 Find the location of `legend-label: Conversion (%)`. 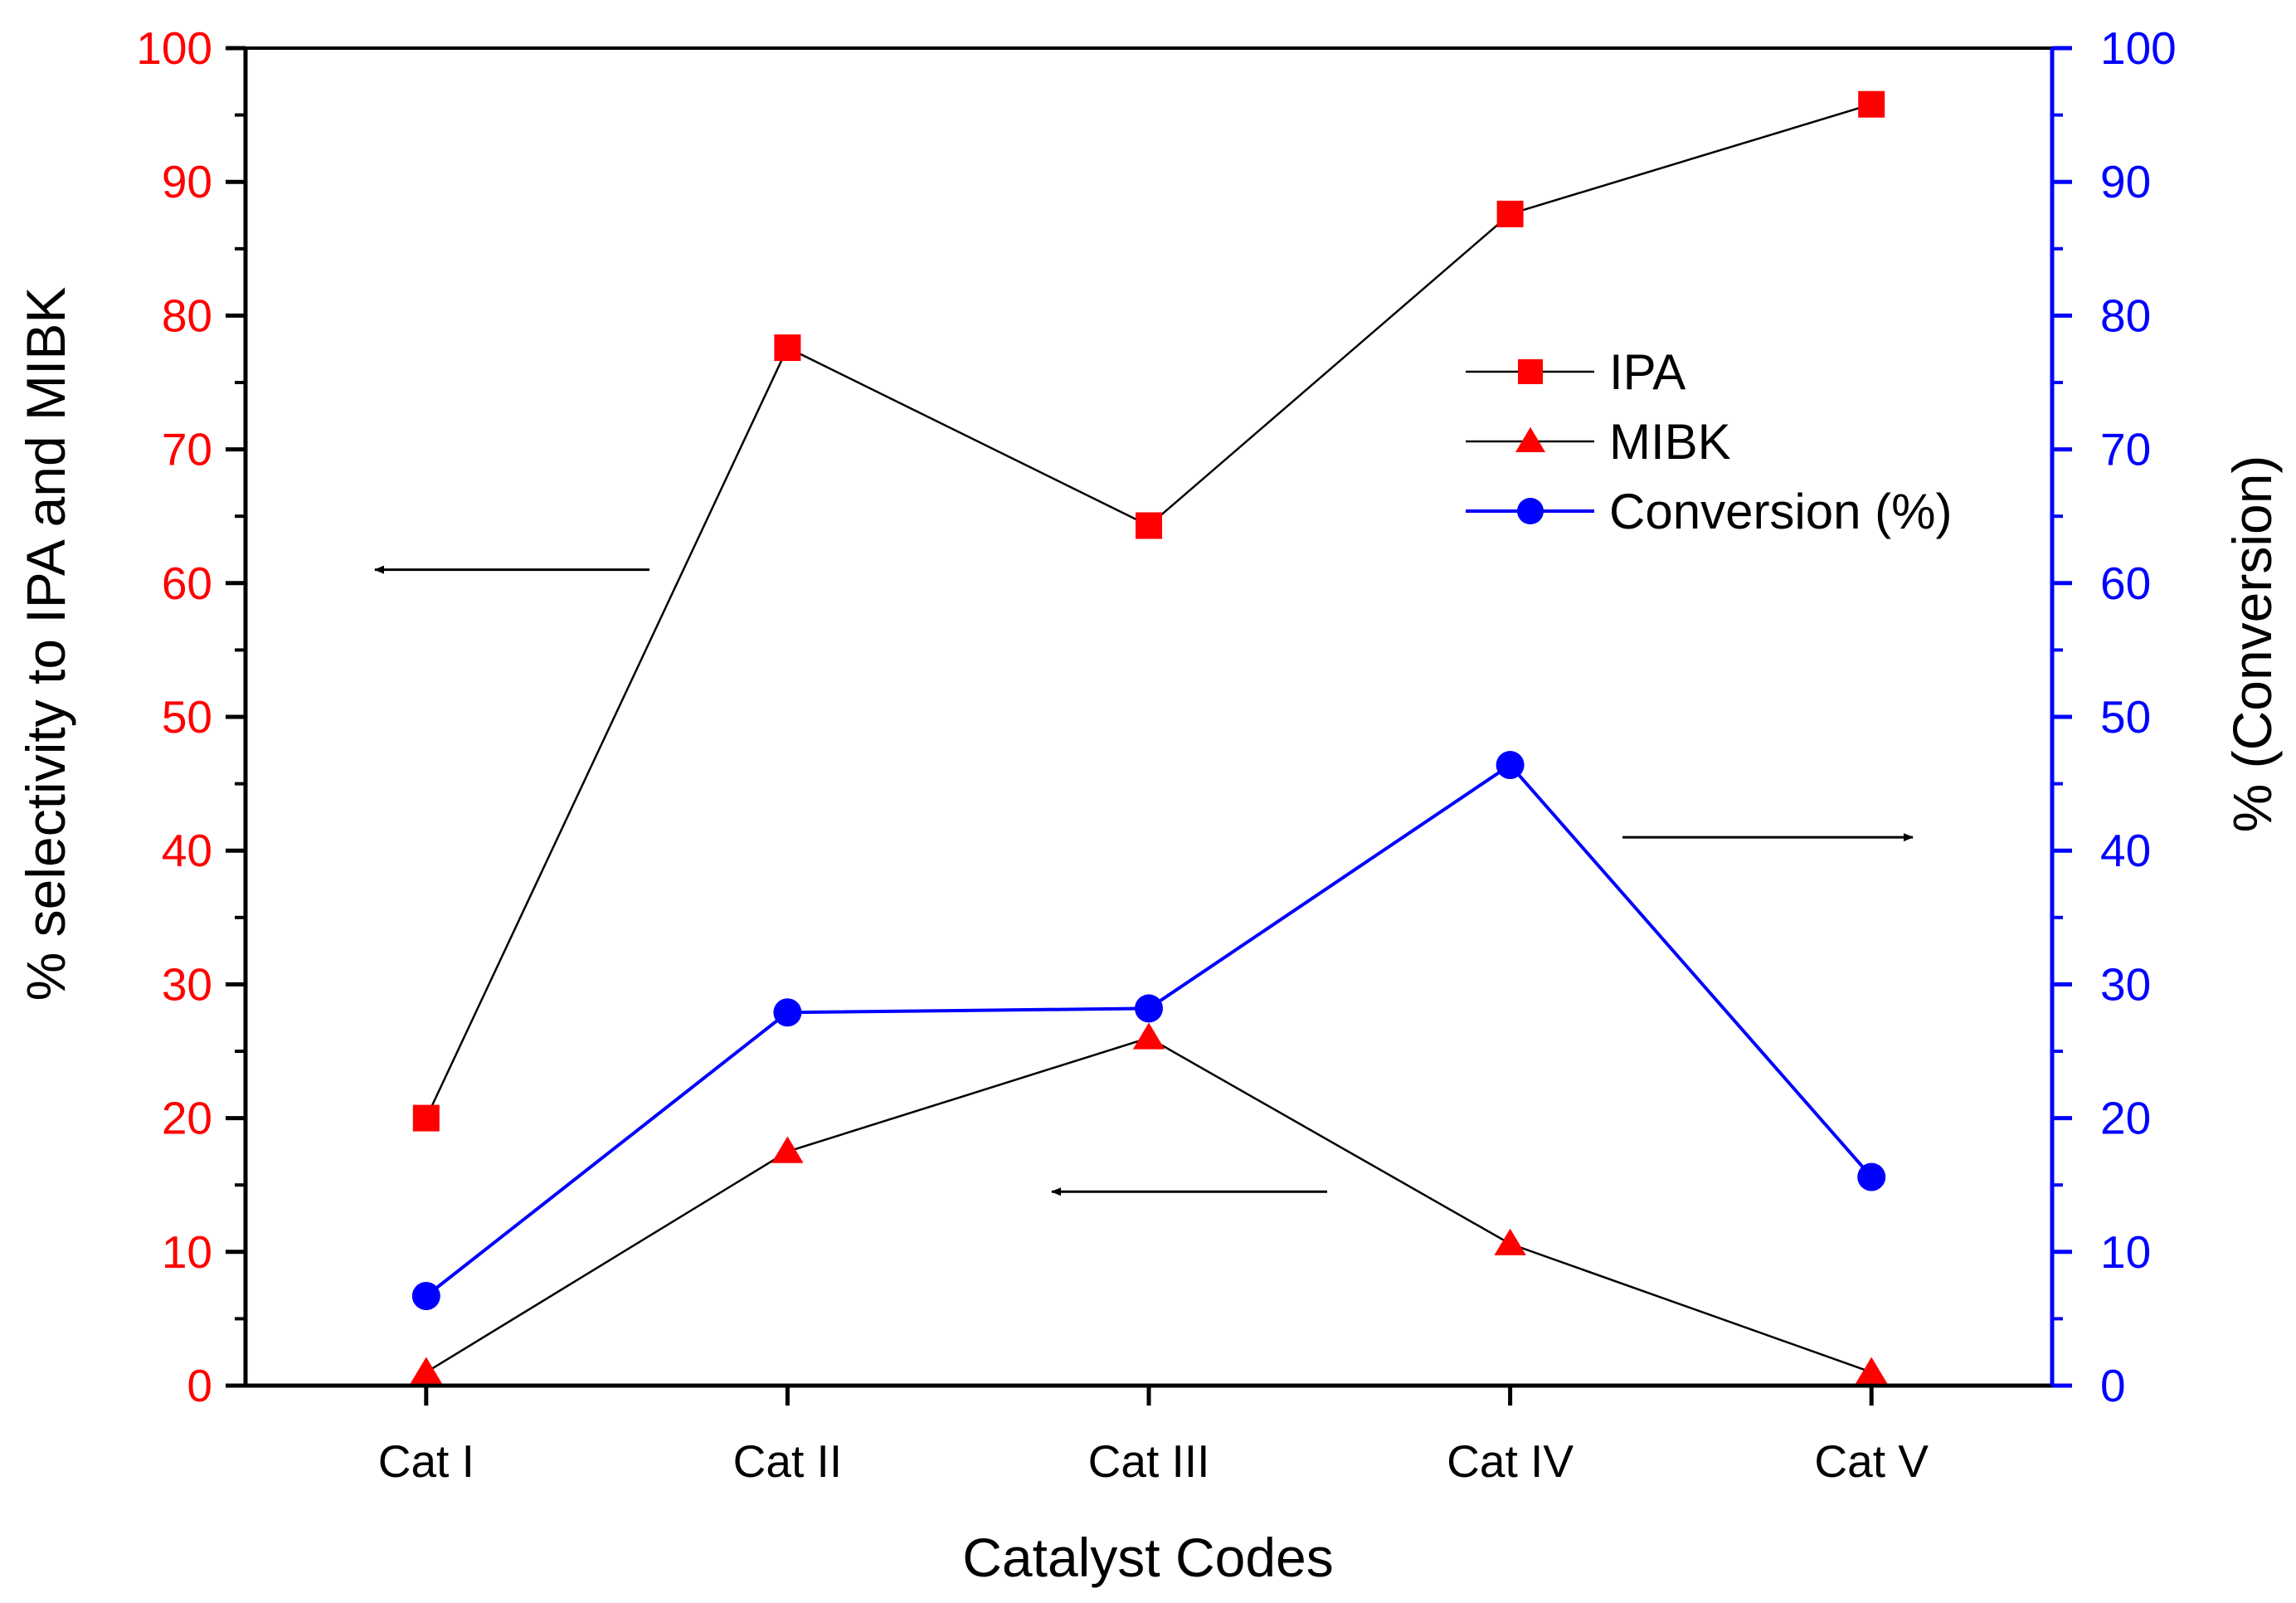

legend-label: Conversion (%) is located at coordinates (1780, 511).